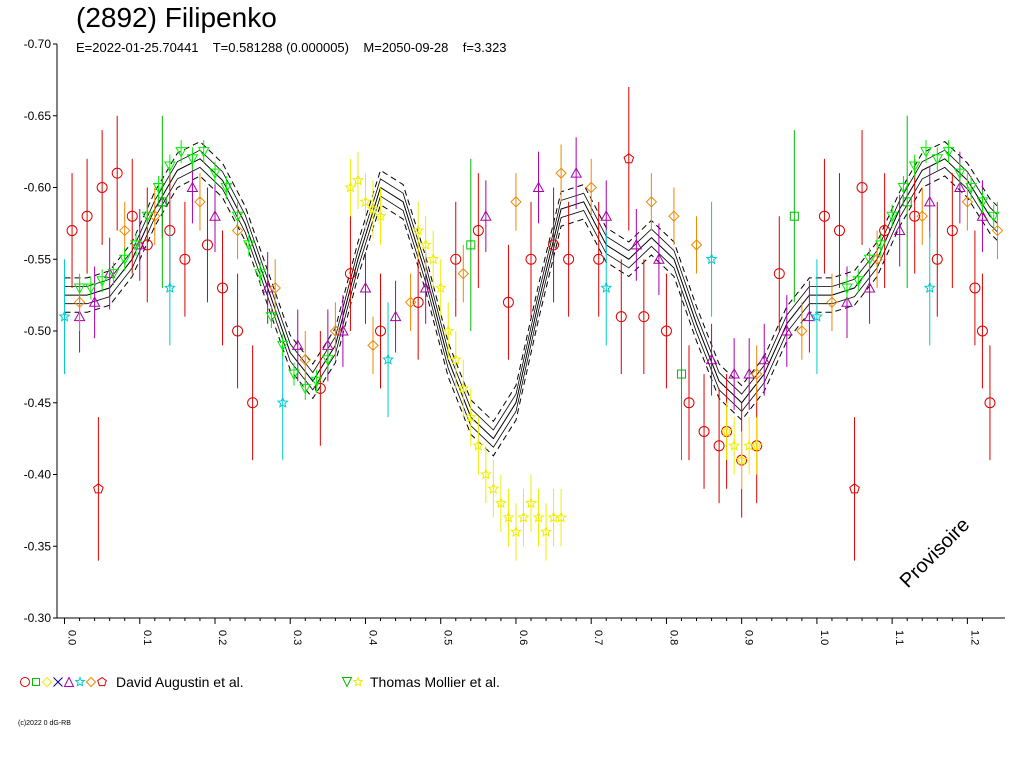  Describe the element at coordinates (147, 637) in the screenshot. I see `x-tick-label: 0.1` at that location.